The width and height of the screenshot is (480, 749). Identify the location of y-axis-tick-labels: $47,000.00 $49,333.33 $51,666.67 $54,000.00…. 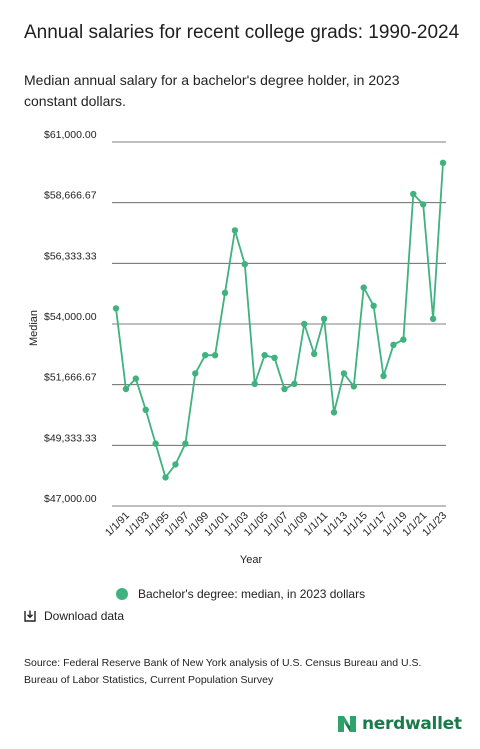
(70, 317).